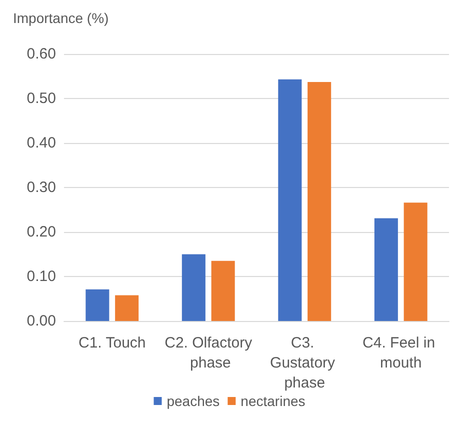  I want to click on y-tick-label: 0.60, so click(41, 54).